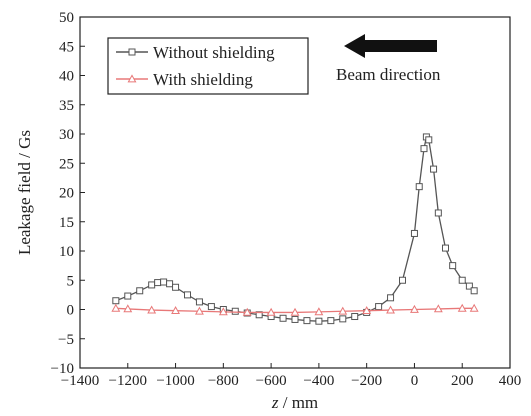 The image size is (531, 416). I want to click on y-tick-label: 5, so click(71, 281).